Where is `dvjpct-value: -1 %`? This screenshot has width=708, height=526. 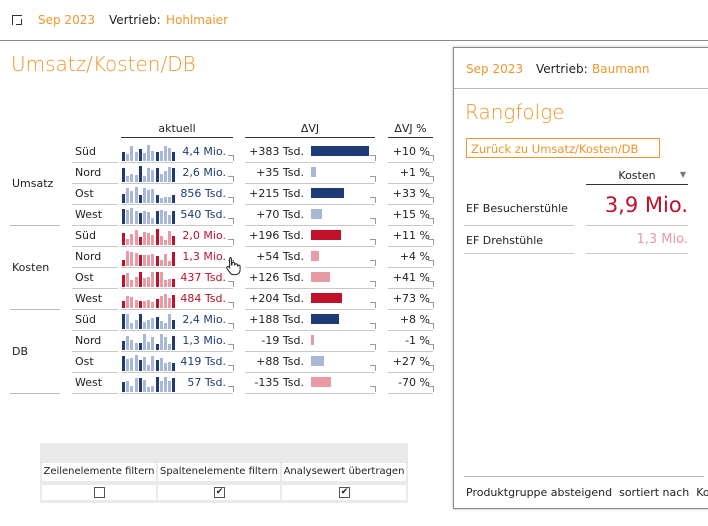 dvjpct-value: -1 % is located at coordinates (417, 340).